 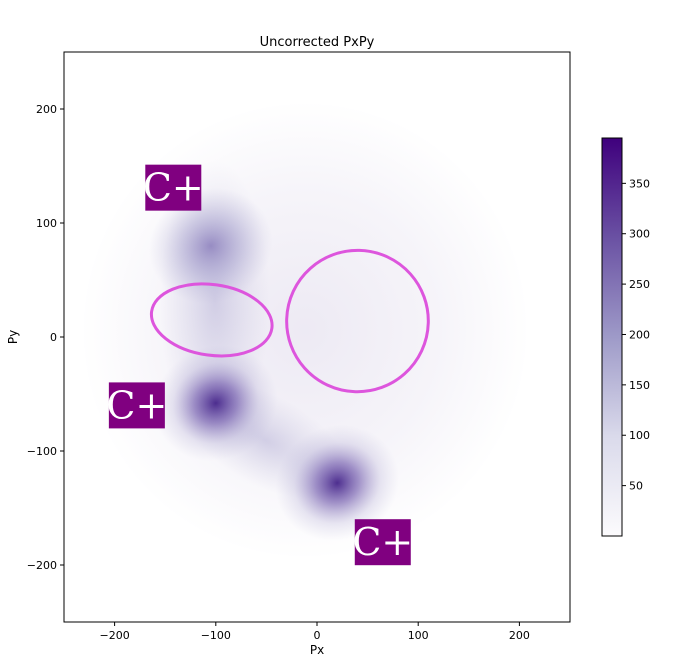 I want to click on colorbar-tick-label: 200, so click(x=639, y=334).